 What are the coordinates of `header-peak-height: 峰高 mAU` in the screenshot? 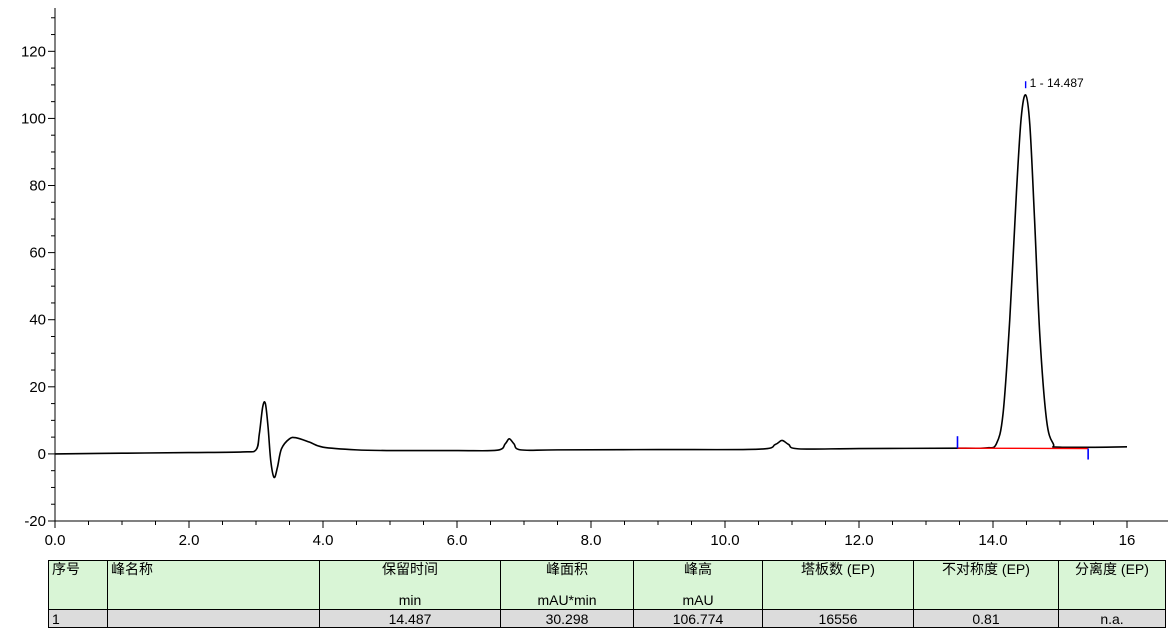 It's located at (698, 585).